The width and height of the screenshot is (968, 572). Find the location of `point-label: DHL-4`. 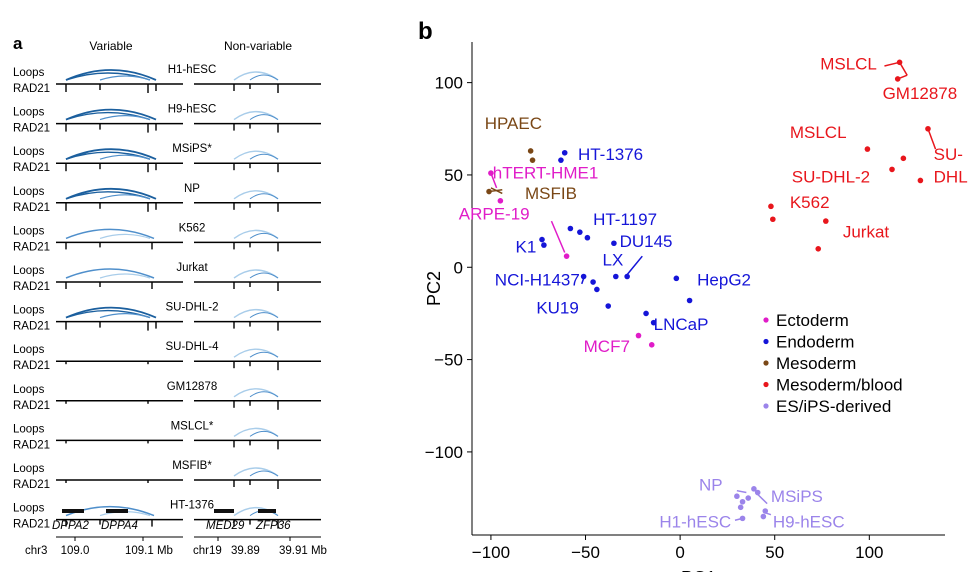

point-label: DHL-4 is located at coordinates (951, 176).